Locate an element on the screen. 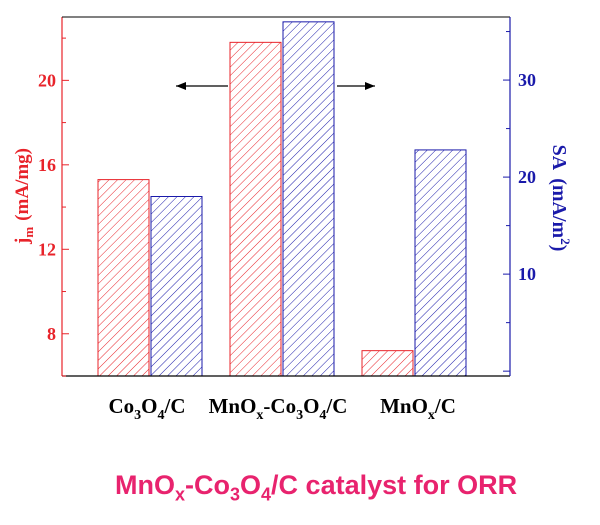  category-label-1: MnOx-Co3O4/C is located at coordinates (278, 408).